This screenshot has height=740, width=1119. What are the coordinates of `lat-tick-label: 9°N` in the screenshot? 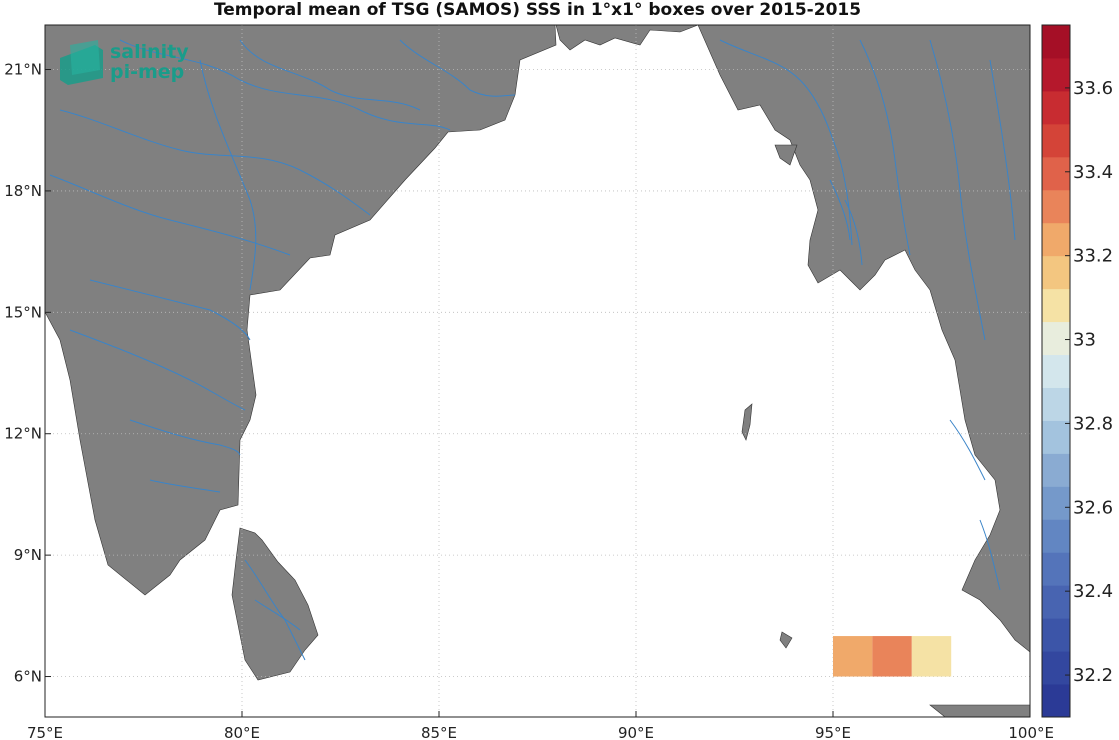 It's located at (28, 555).